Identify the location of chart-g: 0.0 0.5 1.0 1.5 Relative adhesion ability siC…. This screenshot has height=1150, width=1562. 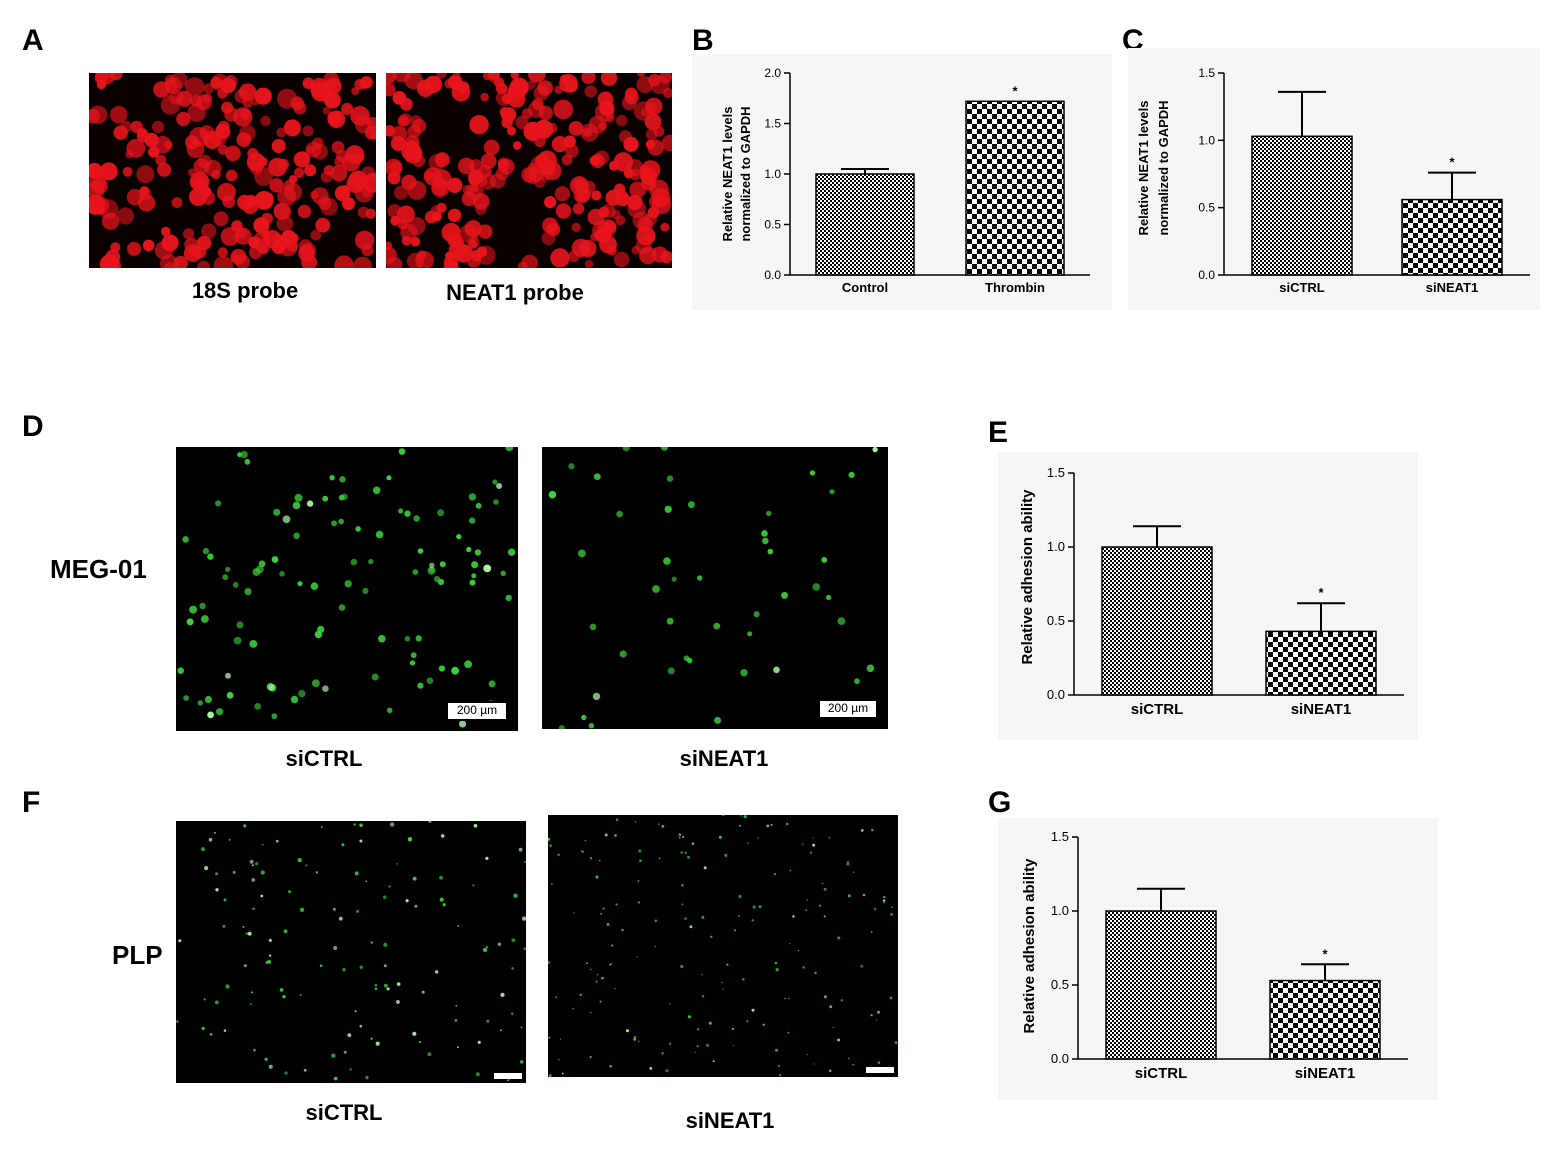
(1218, 959).